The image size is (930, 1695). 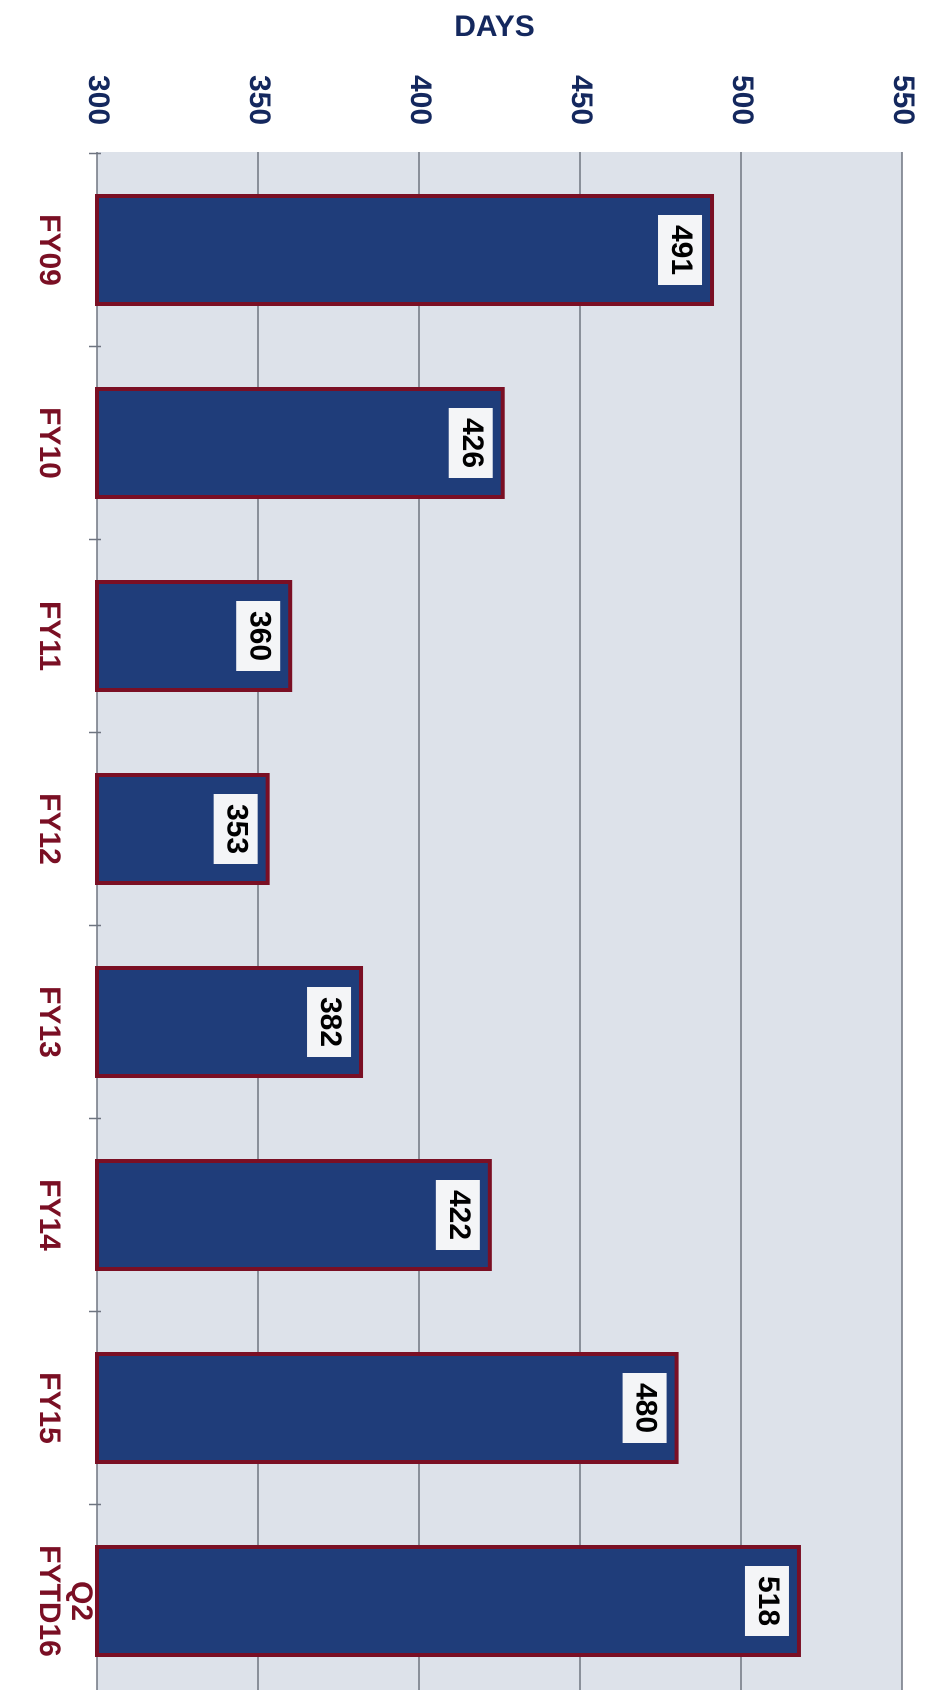 I want to click on x-tick-label: 450, so click(x=581, y=100).